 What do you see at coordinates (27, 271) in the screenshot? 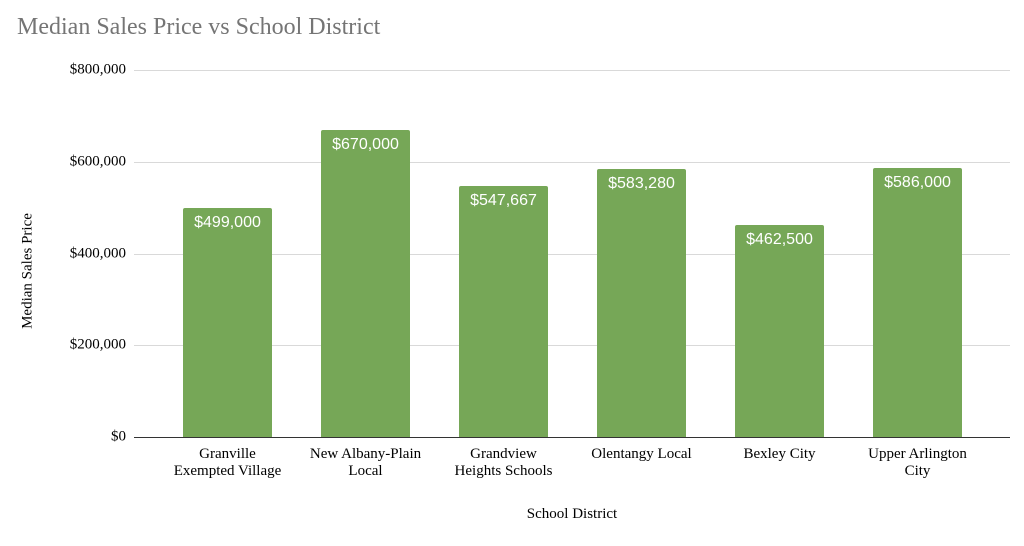
I see `y-axis-label: Median Sales Price` at bounding box center [27, 271].